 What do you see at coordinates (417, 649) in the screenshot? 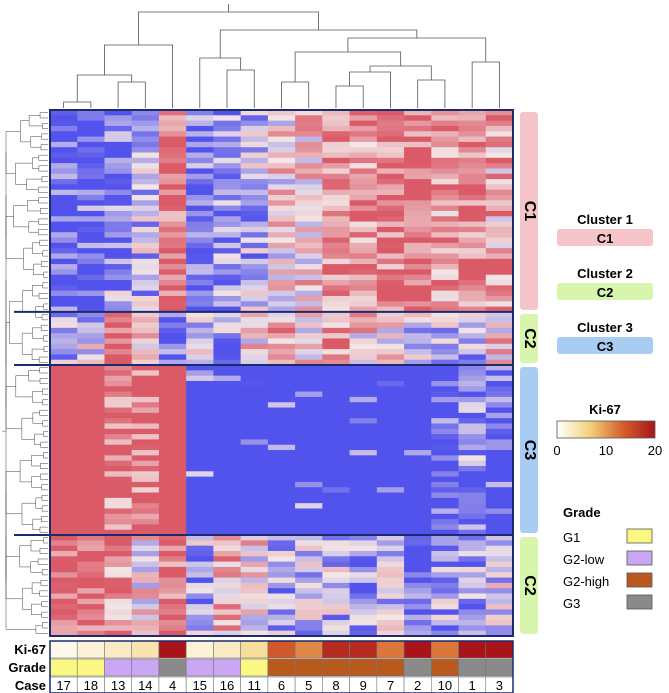
I see `ki67-cell` at bounding box center [417, 649].